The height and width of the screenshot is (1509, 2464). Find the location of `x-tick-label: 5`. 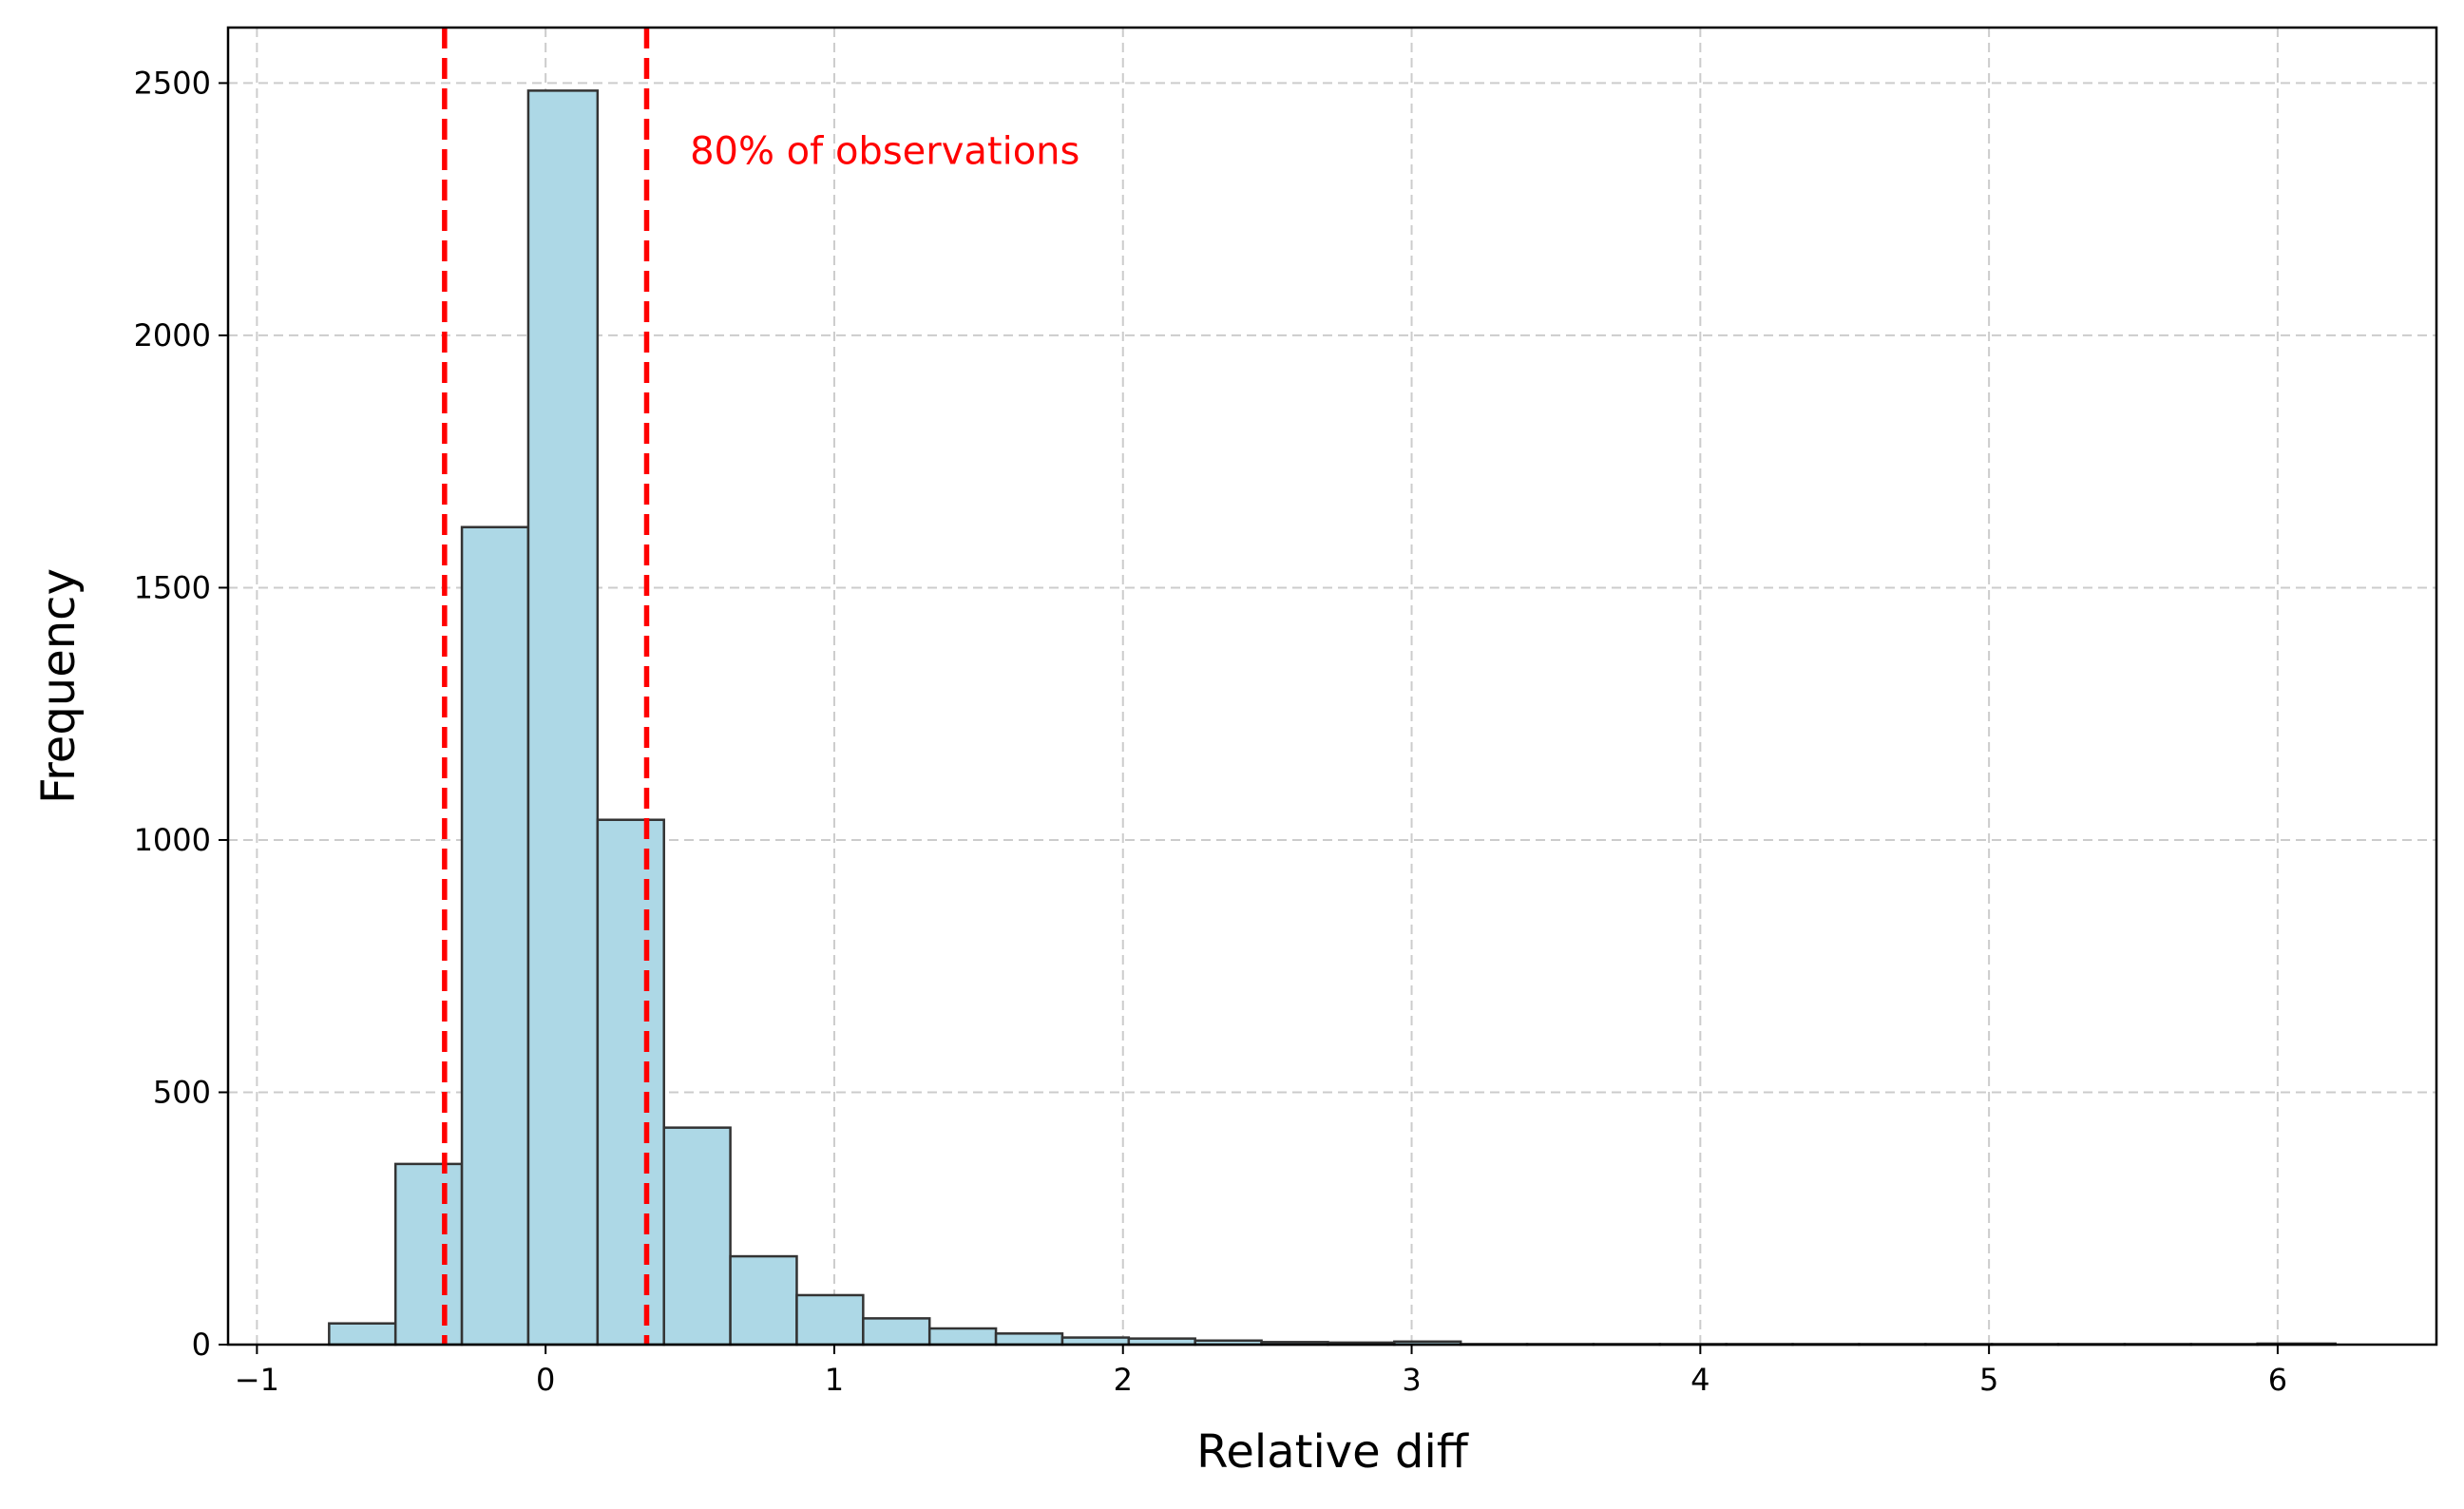

x-tick-label: 5 is located at coordinates (1988, 1380).